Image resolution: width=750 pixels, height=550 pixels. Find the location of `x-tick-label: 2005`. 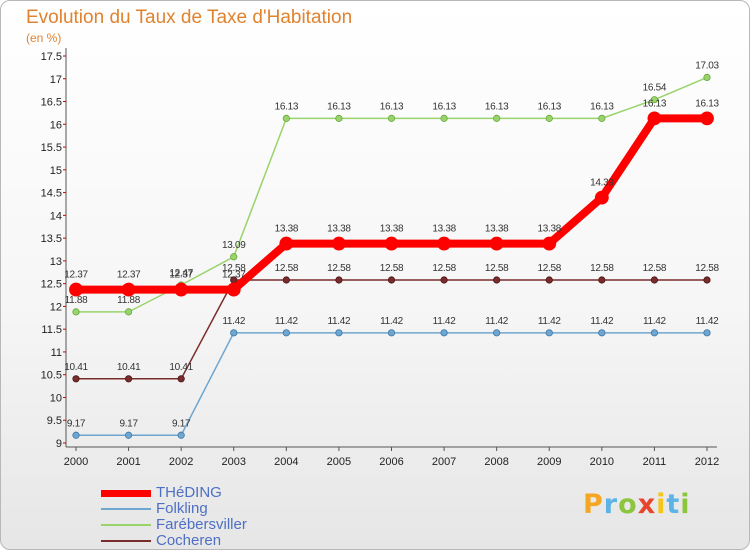

x-tick-label: 2005 is located at coordinates (339, 462).